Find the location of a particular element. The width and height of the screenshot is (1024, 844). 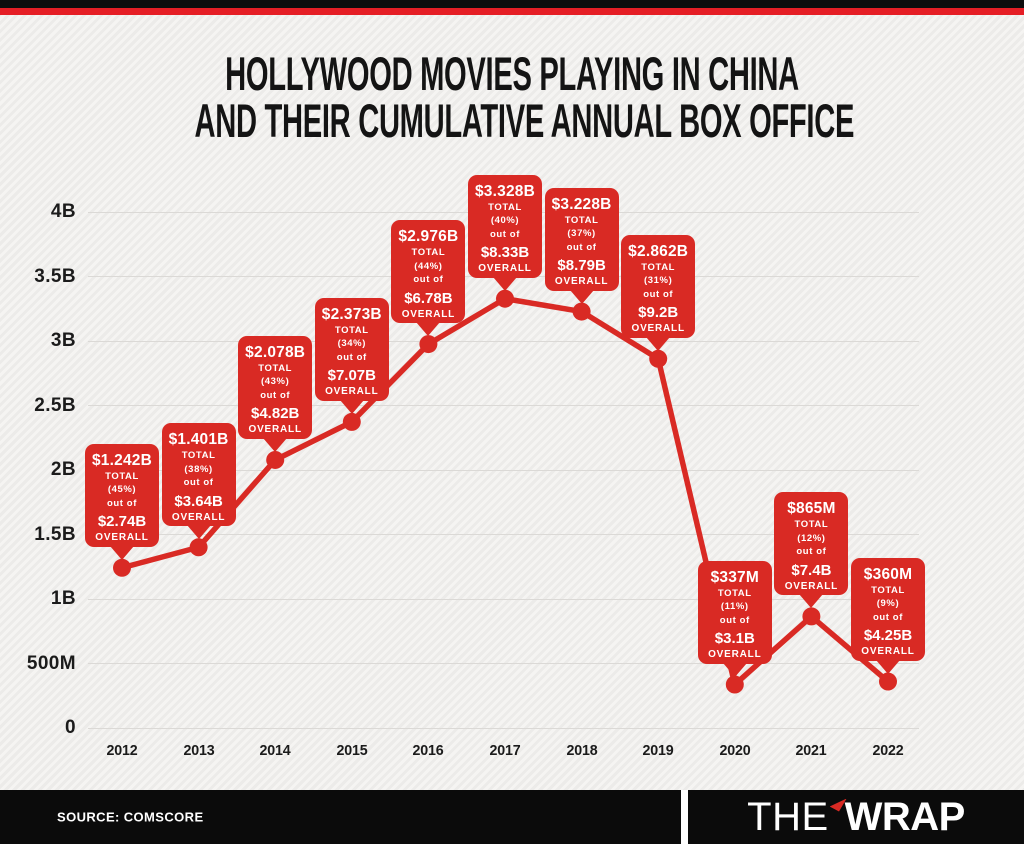

callout-2020: $337M TOTAL (11%) out of $3.1B OVERALL is located at coordinates (734, 618).